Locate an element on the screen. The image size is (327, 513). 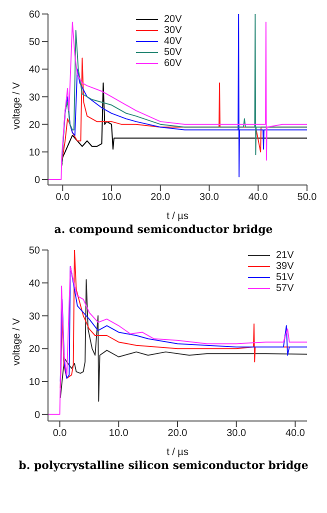
legend-label: 21V is located at coordinates (285, 255).